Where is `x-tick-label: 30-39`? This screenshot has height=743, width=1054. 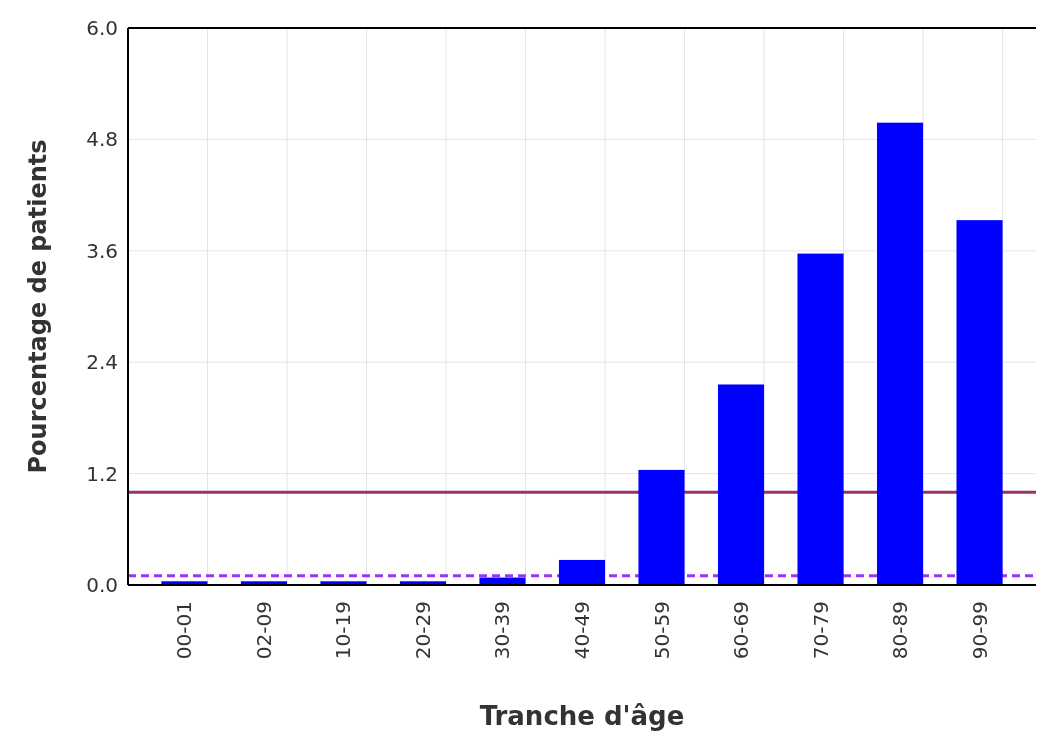
x-tick-label: 30-39 is located at coordinates (502, 630).